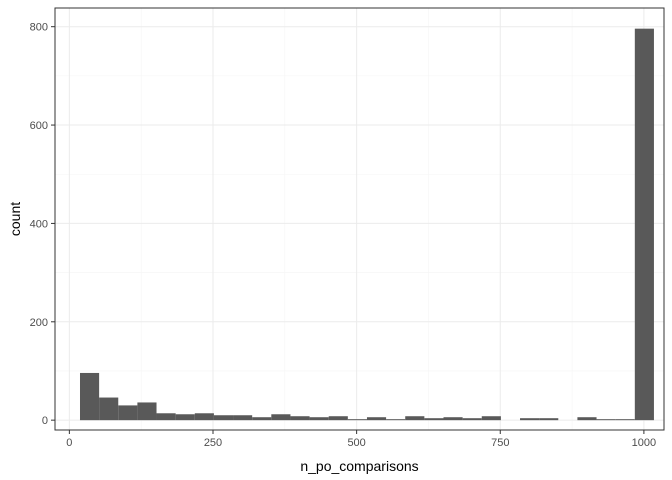 The width and height of the screenshot is (672, 480). Describe the element at coordinates (500, 443) in the screenshot. I see `x-tick-label: 750` at that location.